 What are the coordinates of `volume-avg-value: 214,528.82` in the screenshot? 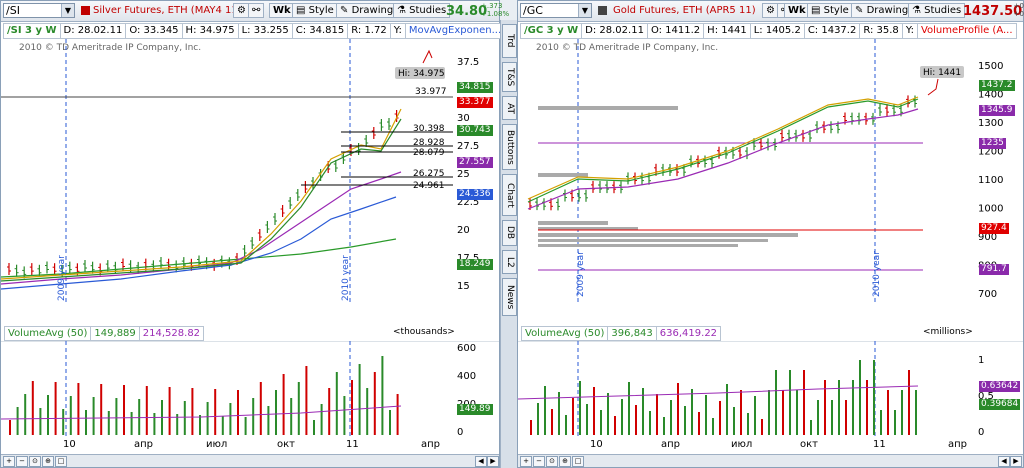 It's located at (171, 333).